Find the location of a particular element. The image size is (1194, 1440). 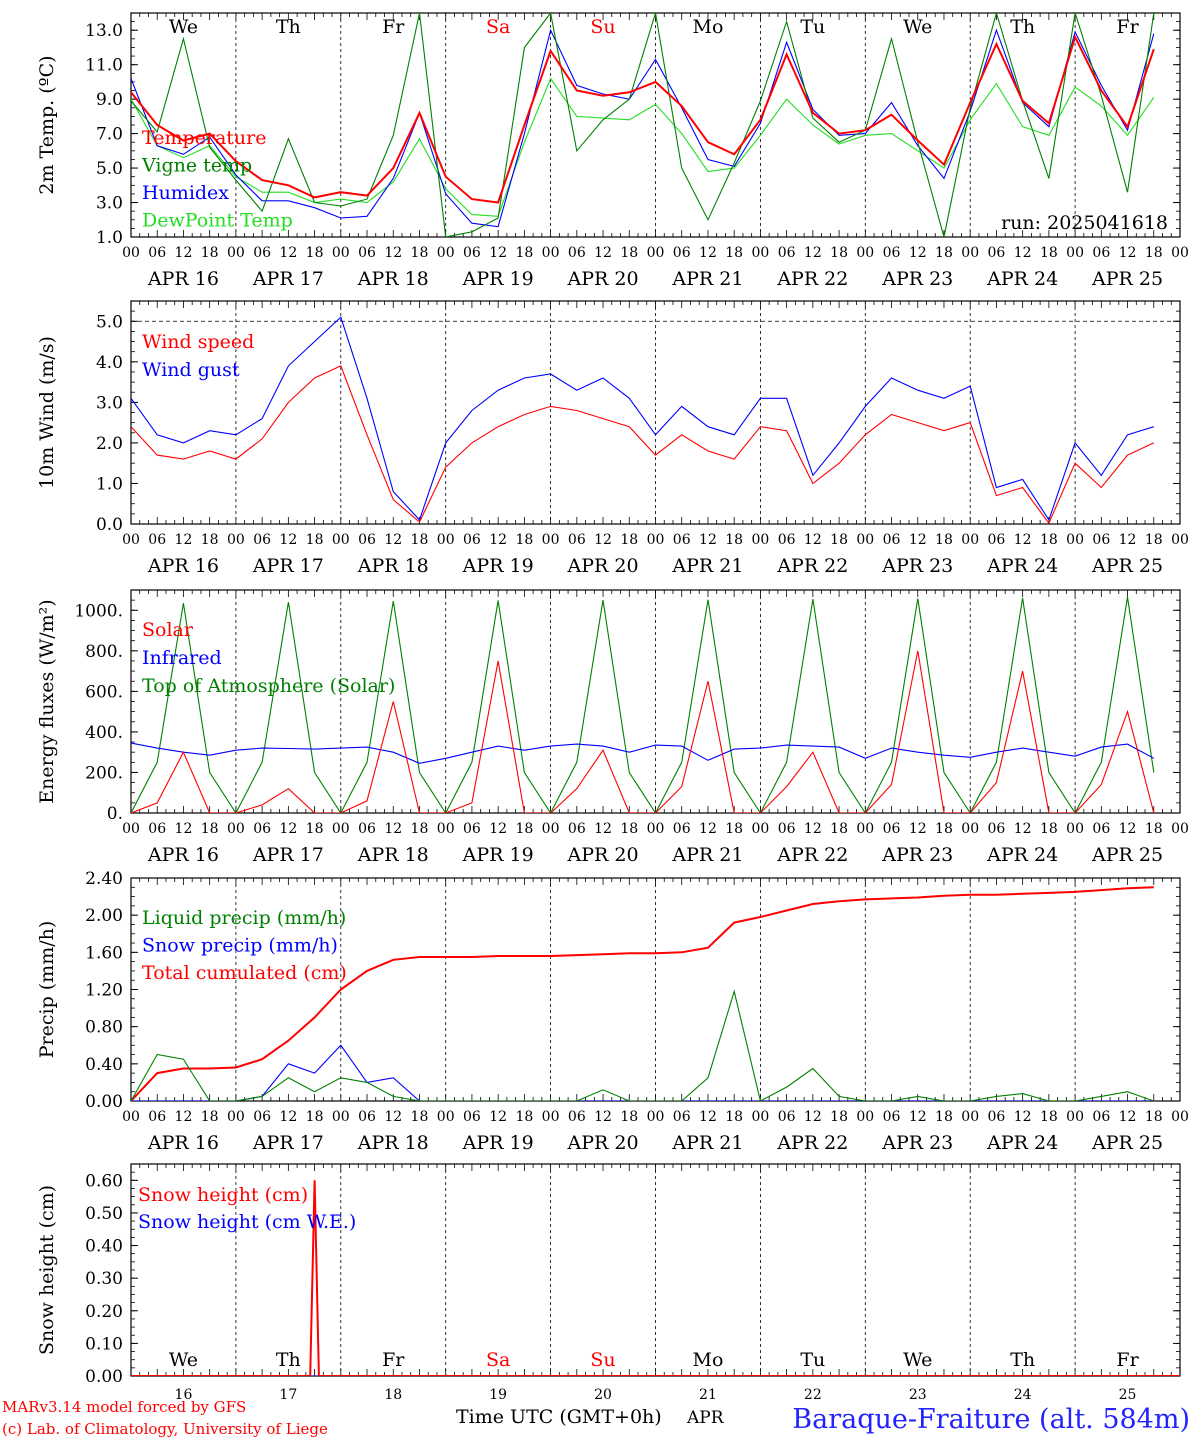

series-line-temperature is located at coordinates (643, 119).